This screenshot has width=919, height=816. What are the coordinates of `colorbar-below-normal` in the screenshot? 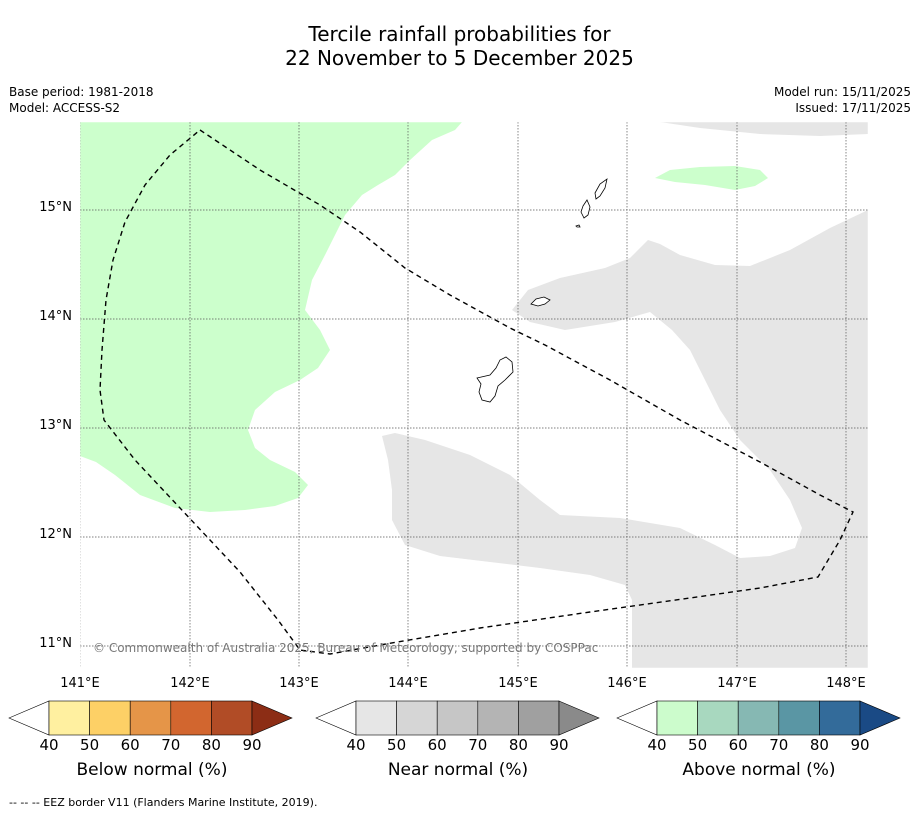 It's located at (150, 718).